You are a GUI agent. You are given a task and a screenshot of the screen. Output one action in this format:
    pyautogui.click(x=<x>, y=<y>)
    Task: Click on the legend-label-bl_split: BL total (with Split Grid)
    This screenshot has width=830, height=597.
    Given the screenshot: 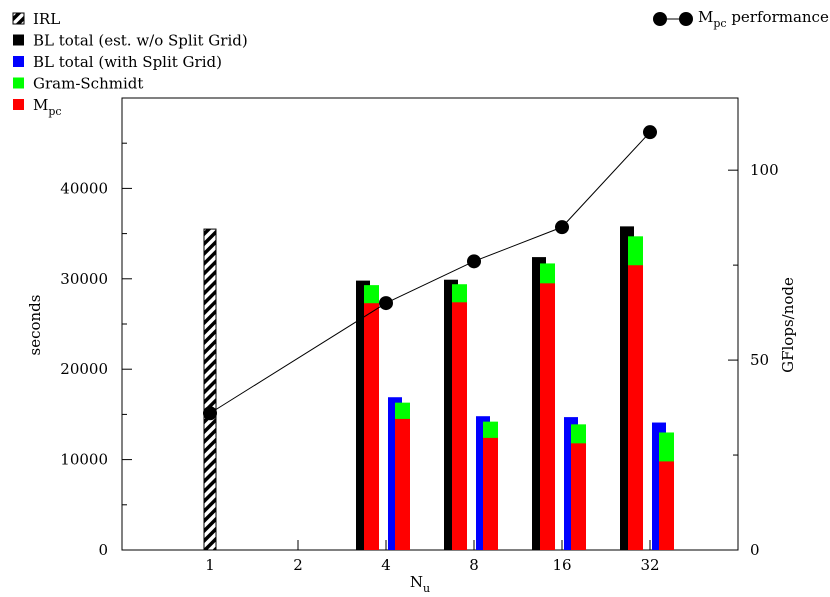 What is the action you would take?
    pyautogui.click(x=127, y=62)
    